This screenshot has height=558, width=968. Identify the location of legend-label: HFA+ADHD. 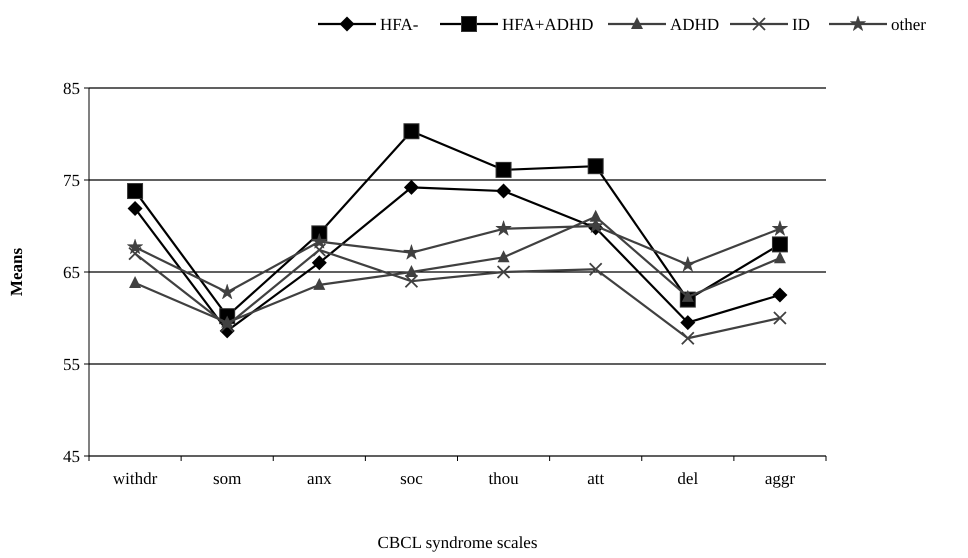
(548, 24).